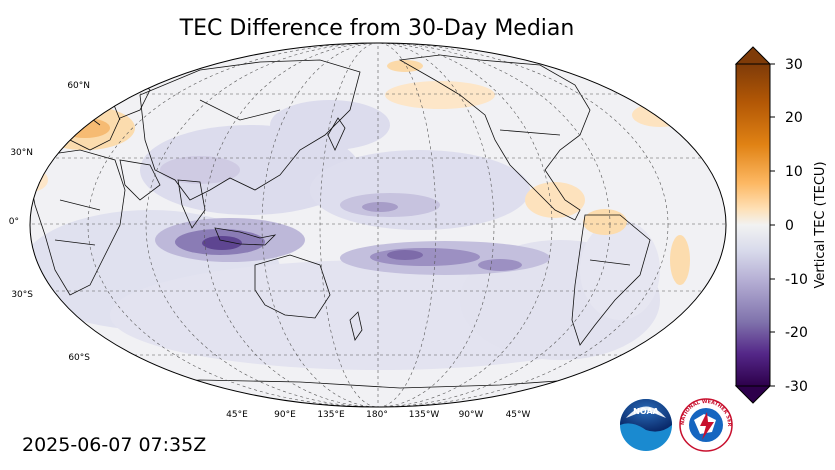 The width and height of the screenshot is (835, 470). I want to click on lon-label: 135°E, so click(331, 415).